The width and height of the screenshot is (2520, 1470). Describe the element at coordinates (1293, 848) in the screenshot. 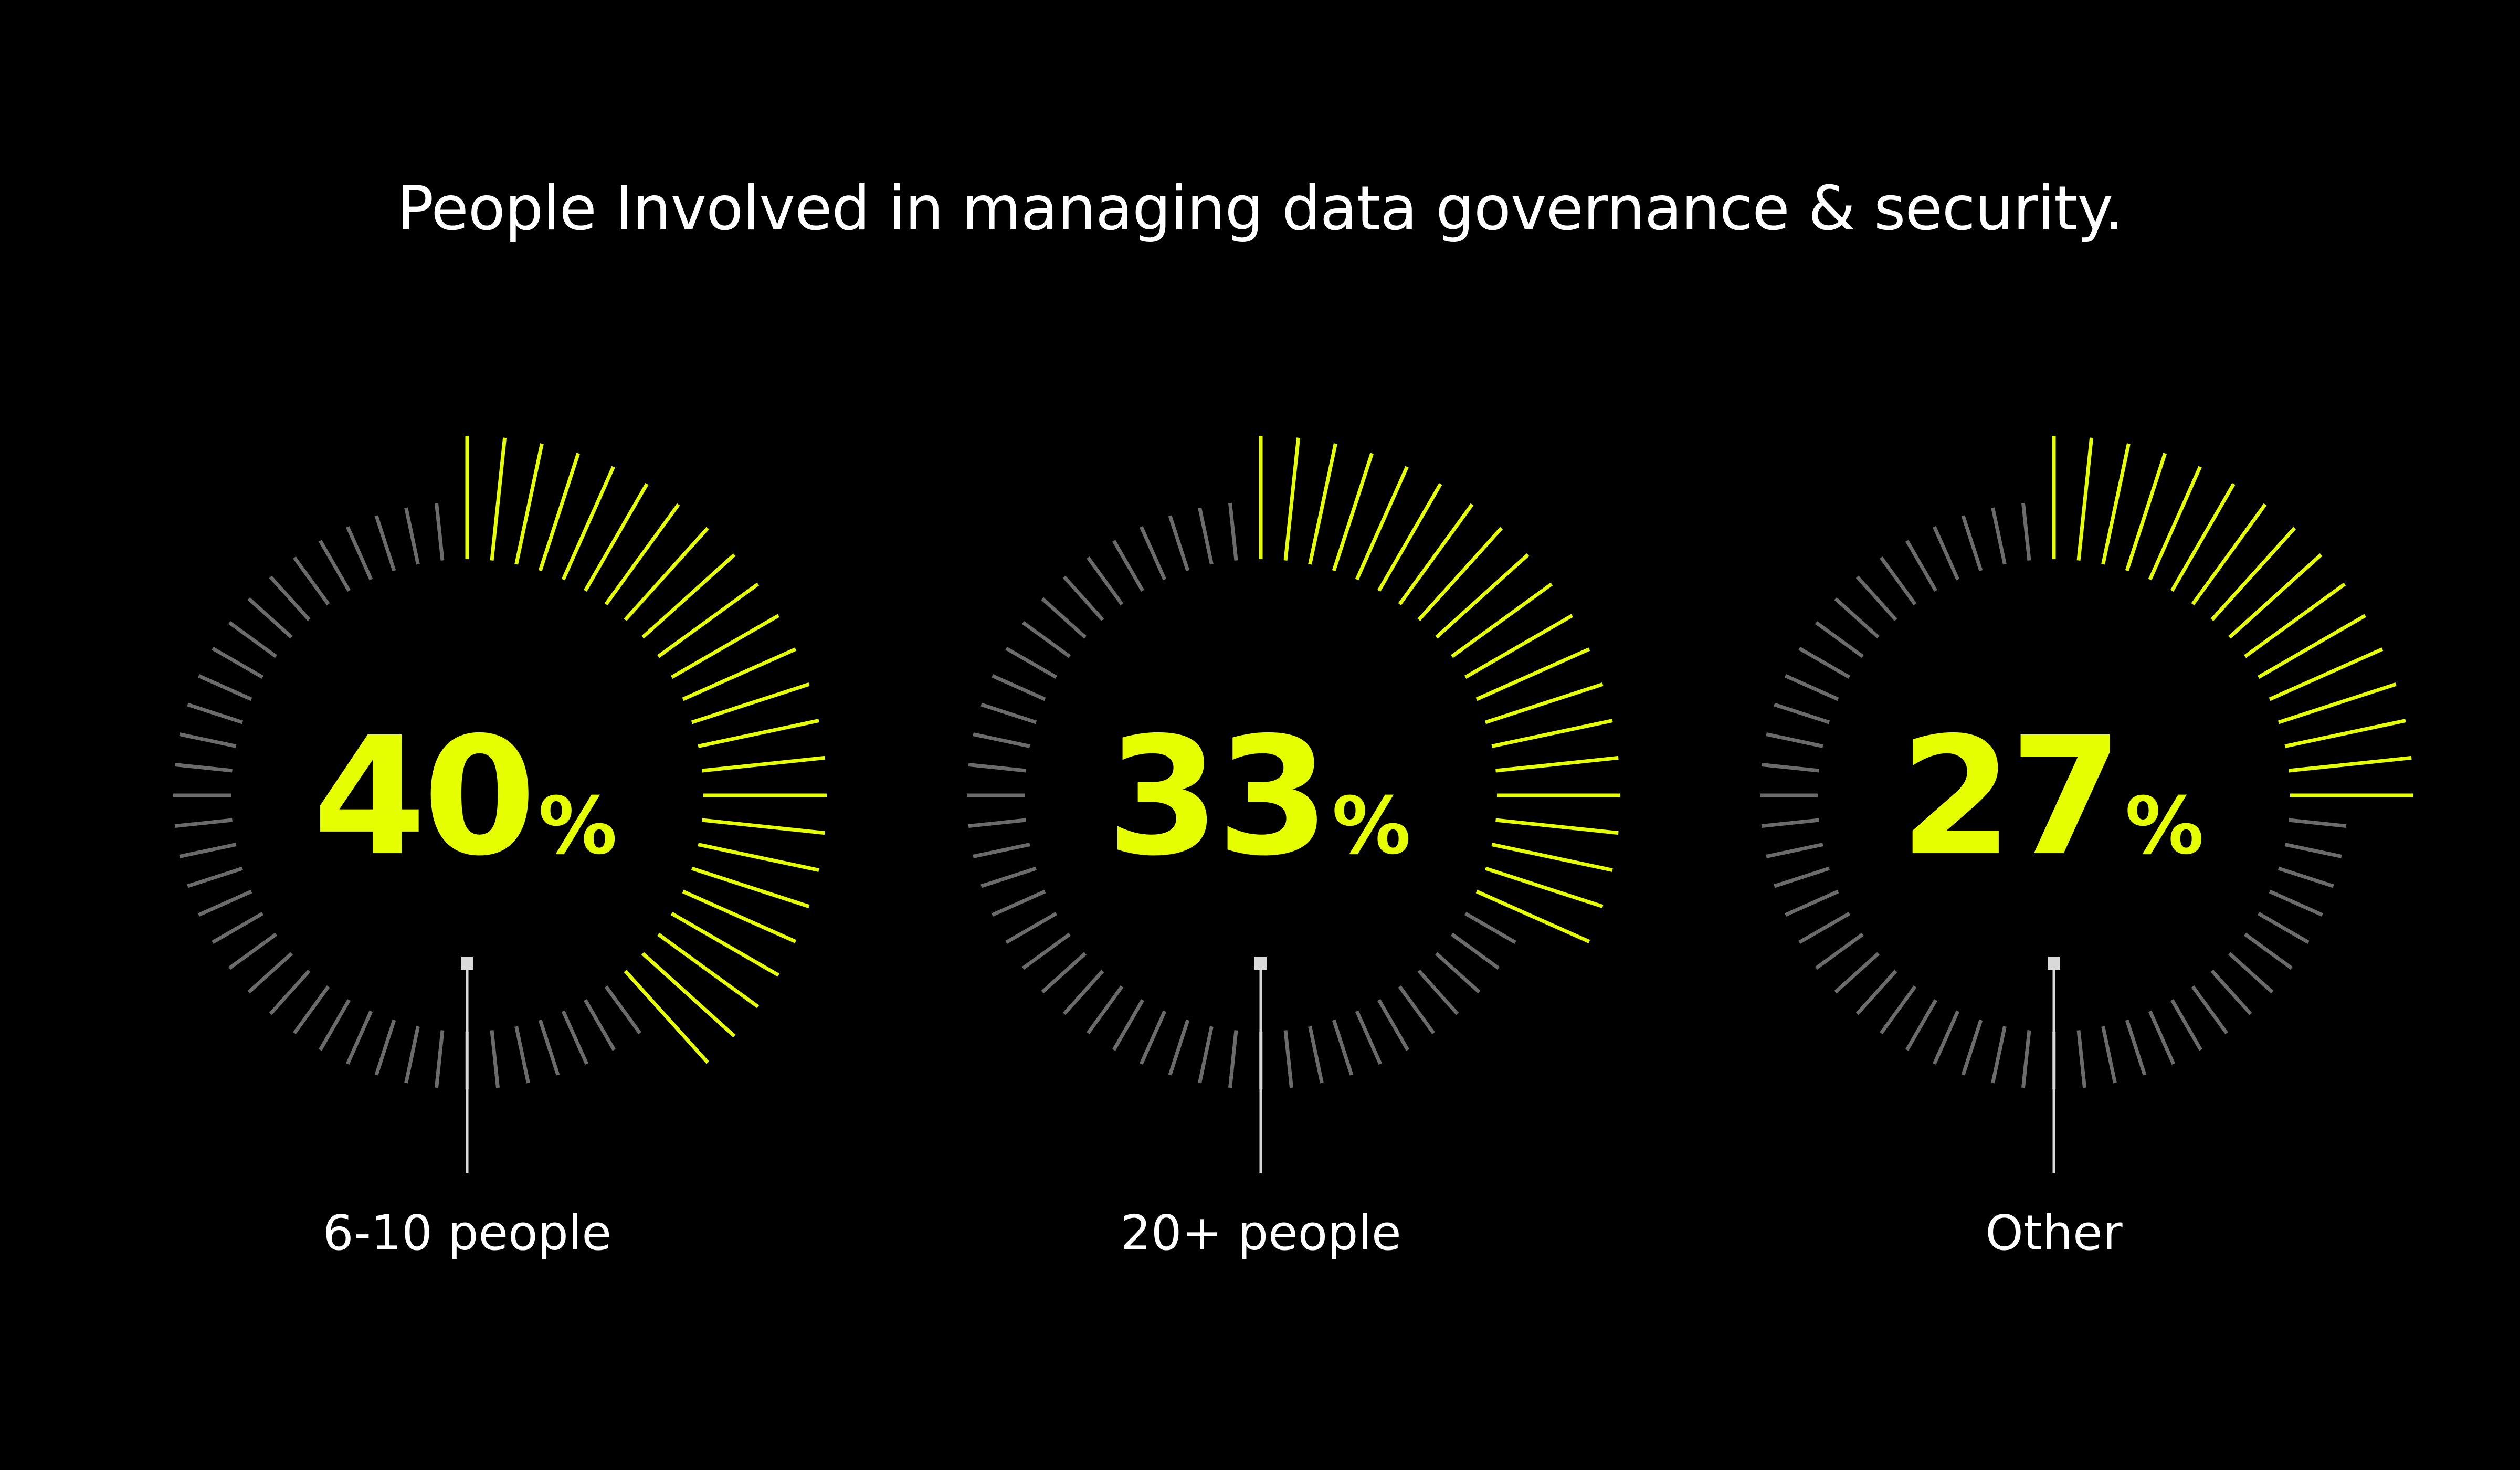

I see `gauge-1: 33% 20+ people` at that location.